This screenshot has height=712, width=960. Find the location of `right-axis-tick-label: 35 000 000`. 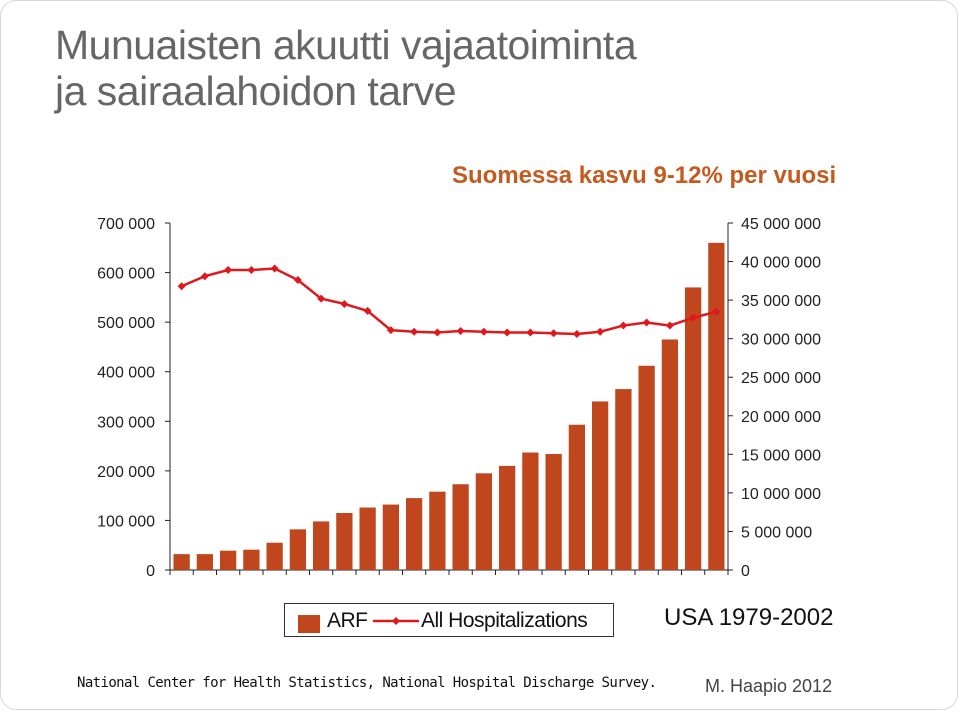

right-axis-tick-label: 35 000 000 is located at coordinates (781, 301).